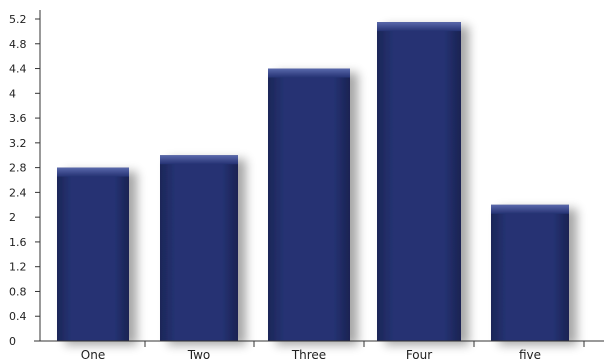  What do you see at coordinates (12, 93) in the screenshot?
I see `y-axis-tick-label: 4` at bounding box center [12, 93].